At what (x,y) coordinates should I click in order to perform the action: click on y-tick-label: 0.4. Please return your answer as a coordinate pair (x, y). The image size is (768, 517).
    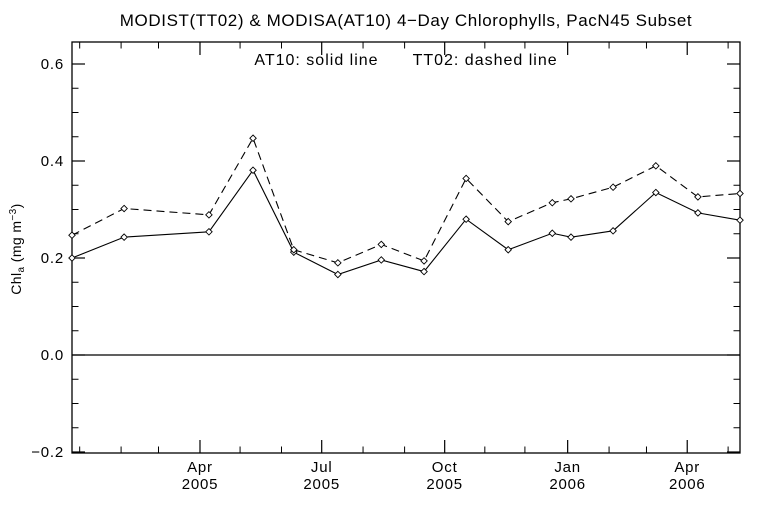
    Looking at the image, I should click on (52, 161).